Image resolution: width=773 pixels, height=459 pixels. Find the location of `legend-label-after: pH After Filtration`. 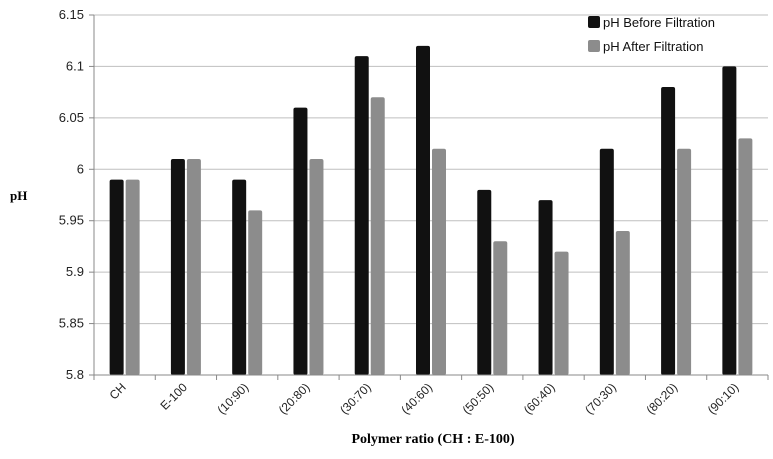

legend-label-after: pH After Filtration is located at coordinates (653, 46).